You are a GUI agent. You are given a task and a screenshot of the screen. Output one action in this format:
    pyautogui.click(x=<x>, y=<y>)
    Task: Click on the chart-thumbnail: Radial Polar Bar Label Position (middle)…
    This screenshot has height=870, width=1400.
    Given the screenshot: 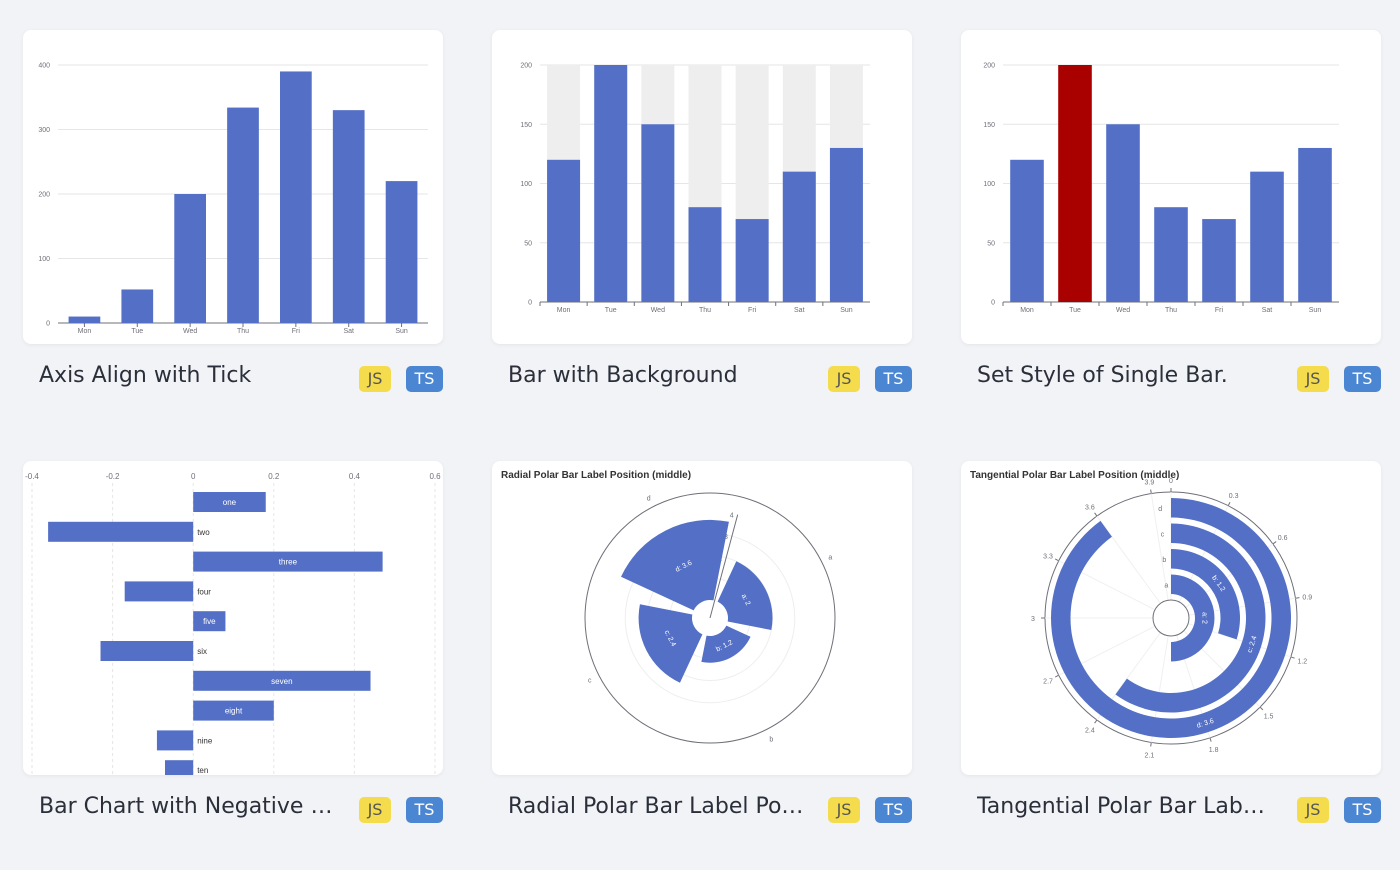 What is the action you would take?
    pyautogui.click(x=702, y=618)
    